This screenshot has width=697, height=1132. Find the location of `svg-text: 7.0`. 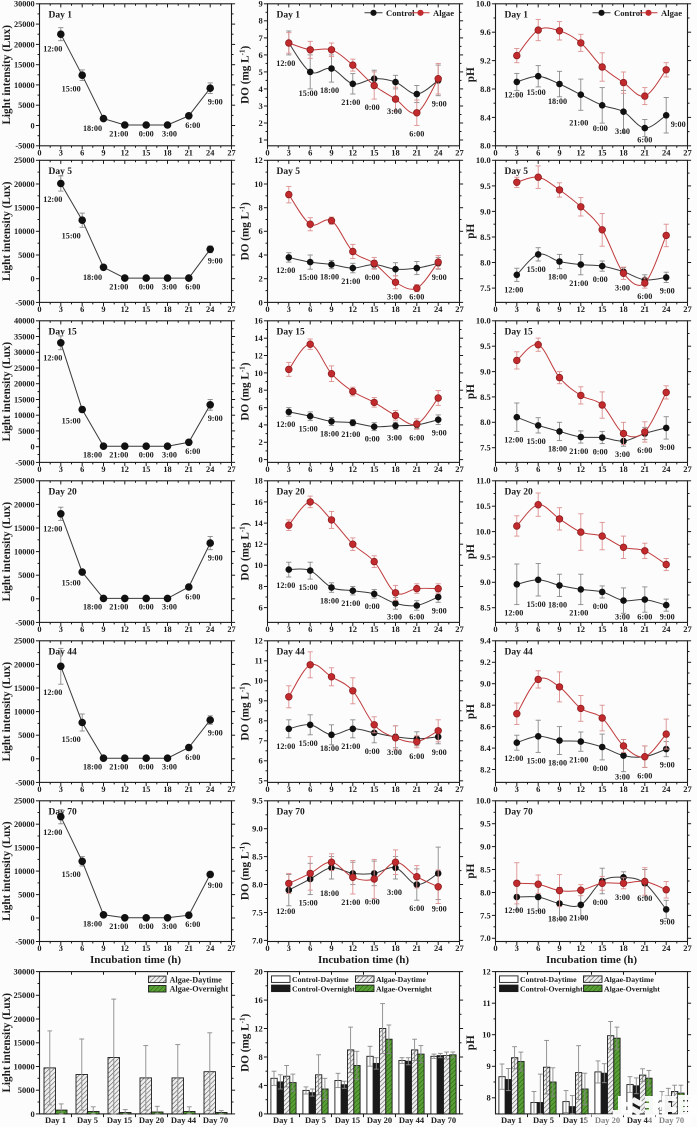

svg-text: 7.0 is located at coordinates (485, 938).